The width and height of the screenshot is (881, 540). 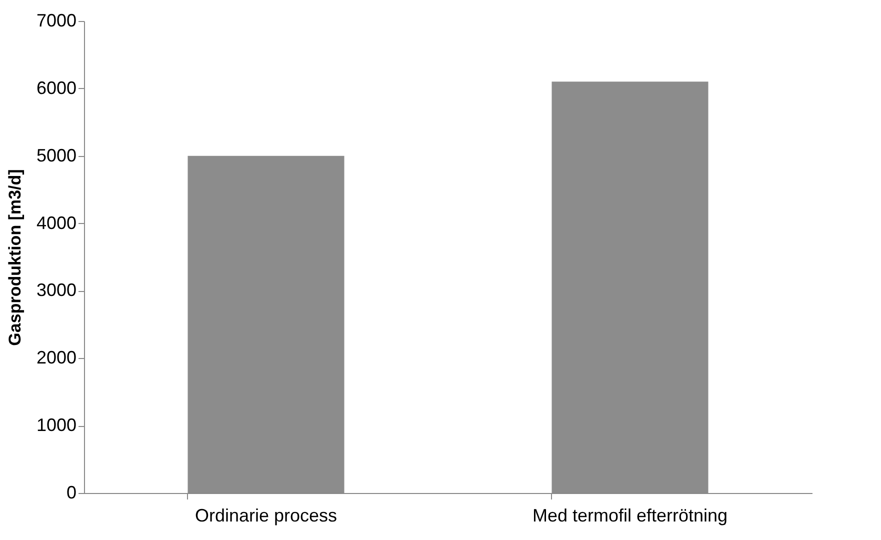 What do you see at coordinates (56, 155) in the screenshot?
I see `y-tick-label: 5000` at bounding box center [56, 155].